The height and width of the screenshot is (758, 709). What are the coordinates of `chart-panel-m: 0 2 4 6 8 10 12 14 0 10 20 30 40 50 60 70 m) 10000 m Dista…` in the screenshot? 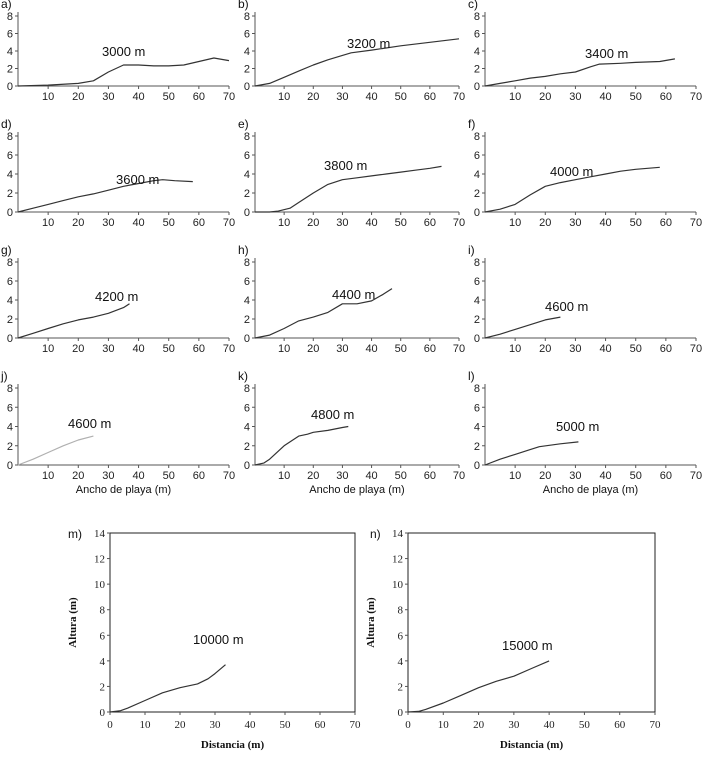 It's located at (214, 639).